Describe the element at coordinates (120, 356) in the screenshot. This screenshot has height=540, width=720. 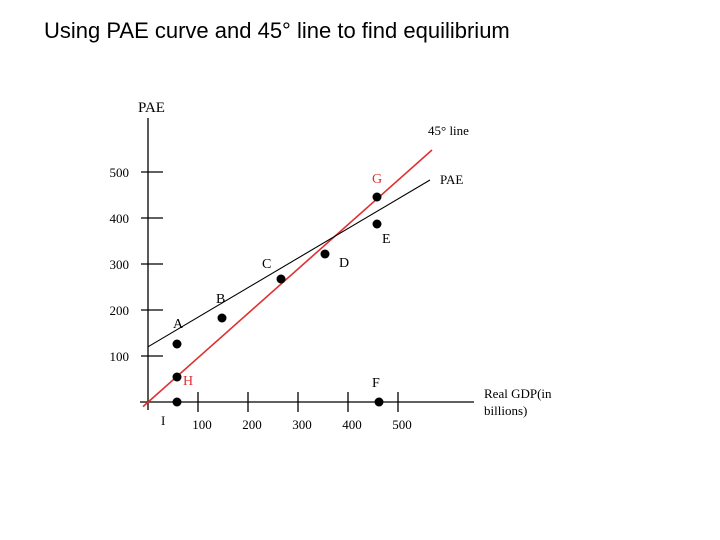
I see `y-tick-label-100: 100` at that location.